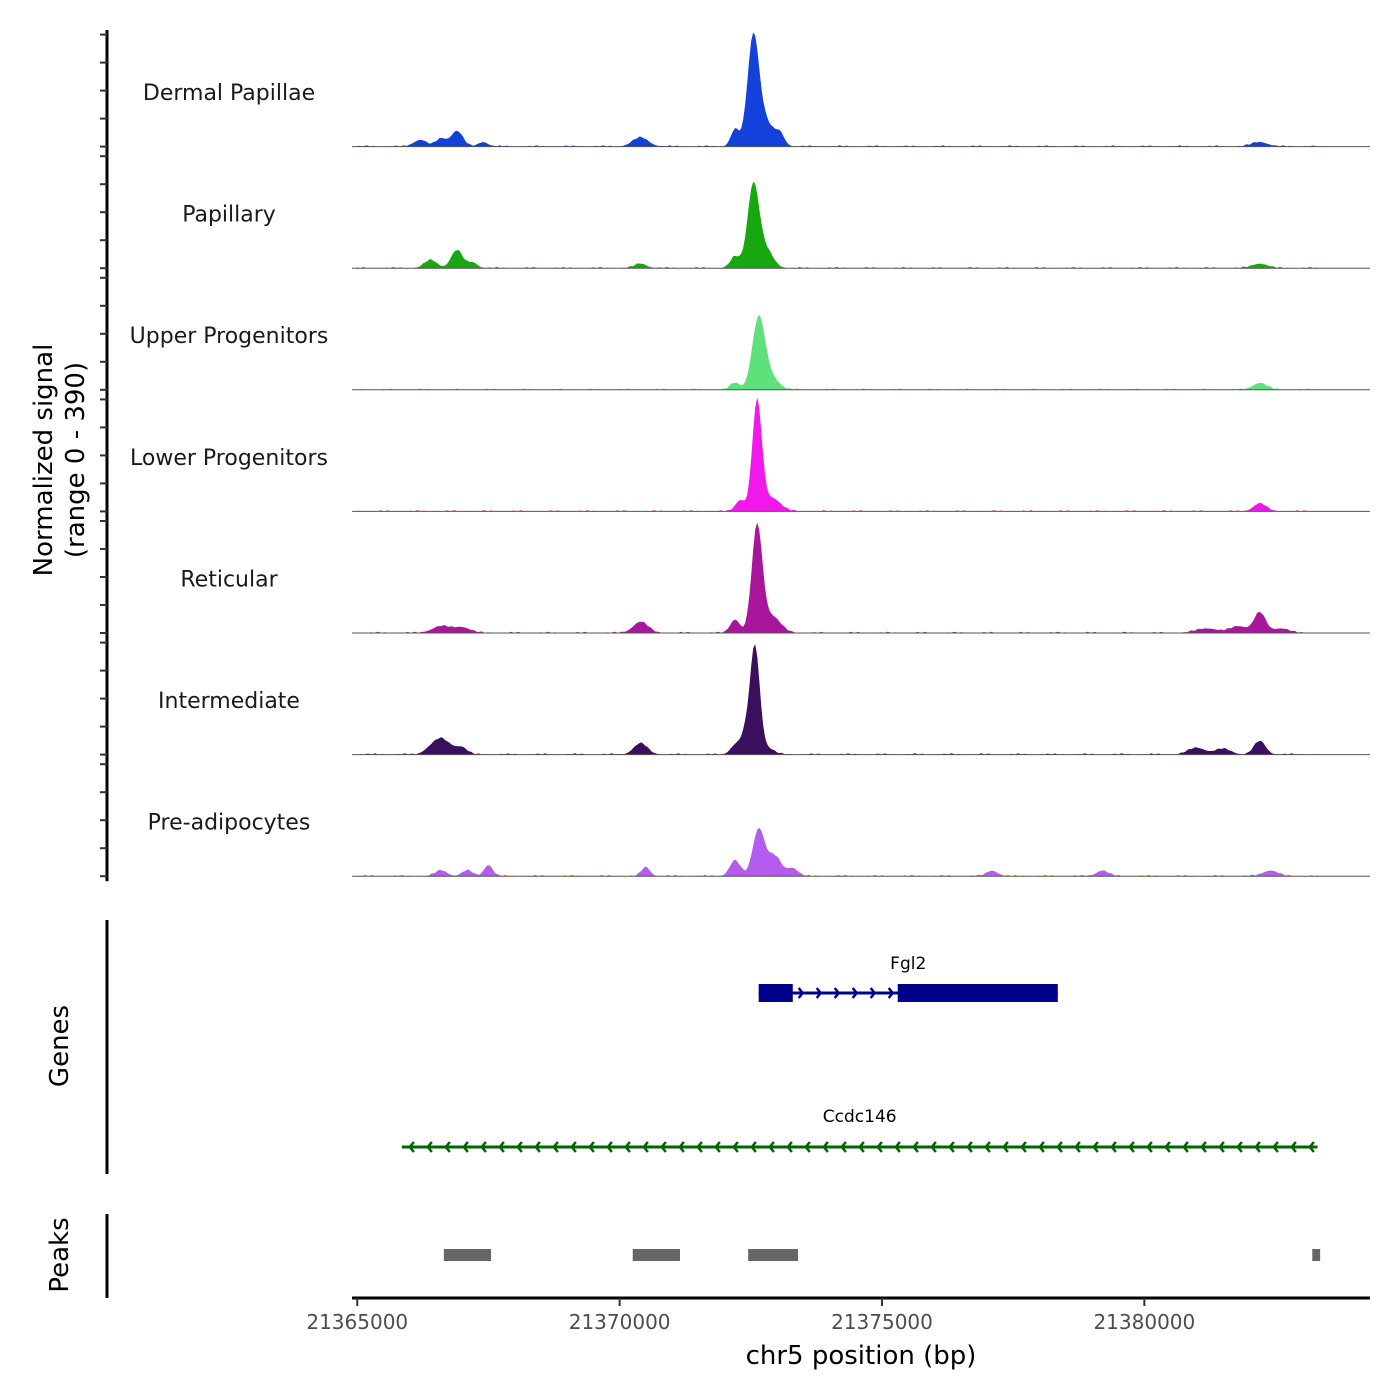 This screenshot has width=1400, height=1400. What do you see at coordinates (357, 1322) in the screenshot?
I see `x-tick-label: 21365000` at bounding box center [357, 1322].